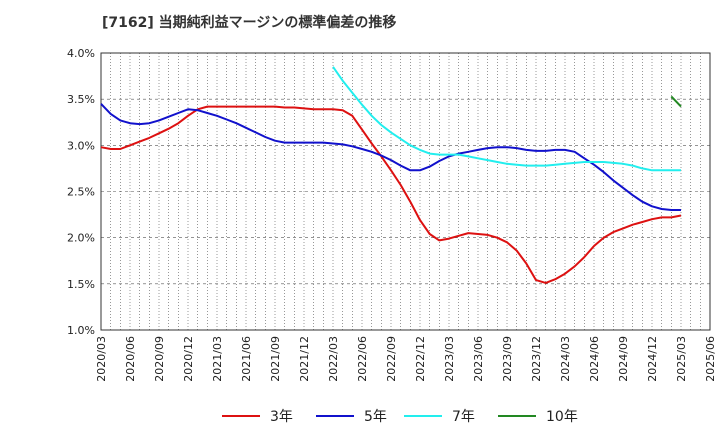 The height and width of the screenshot is (440, 720). I want to click on x-tick-label: 2020/12, so click(188, 359).